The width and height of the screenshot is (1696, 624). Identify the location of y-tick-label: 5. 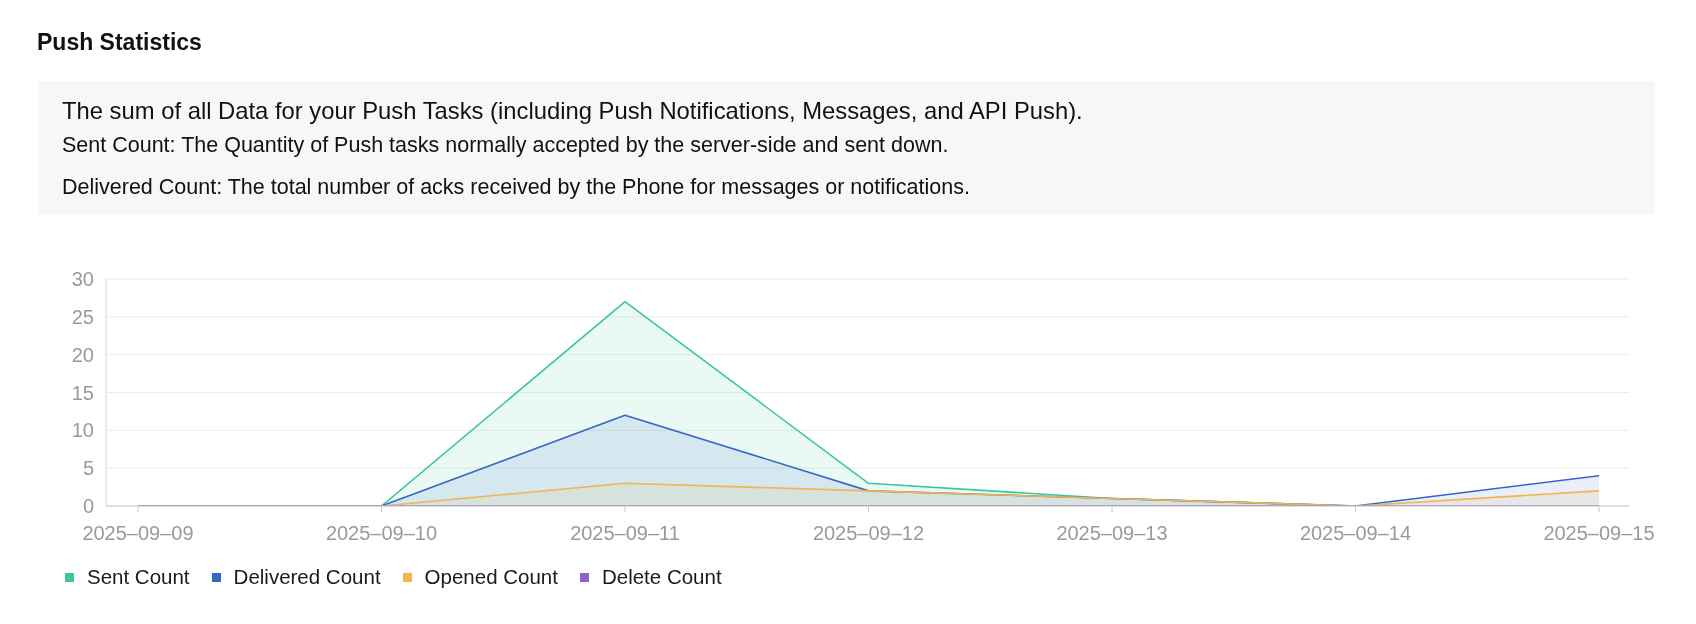
(88, 468).